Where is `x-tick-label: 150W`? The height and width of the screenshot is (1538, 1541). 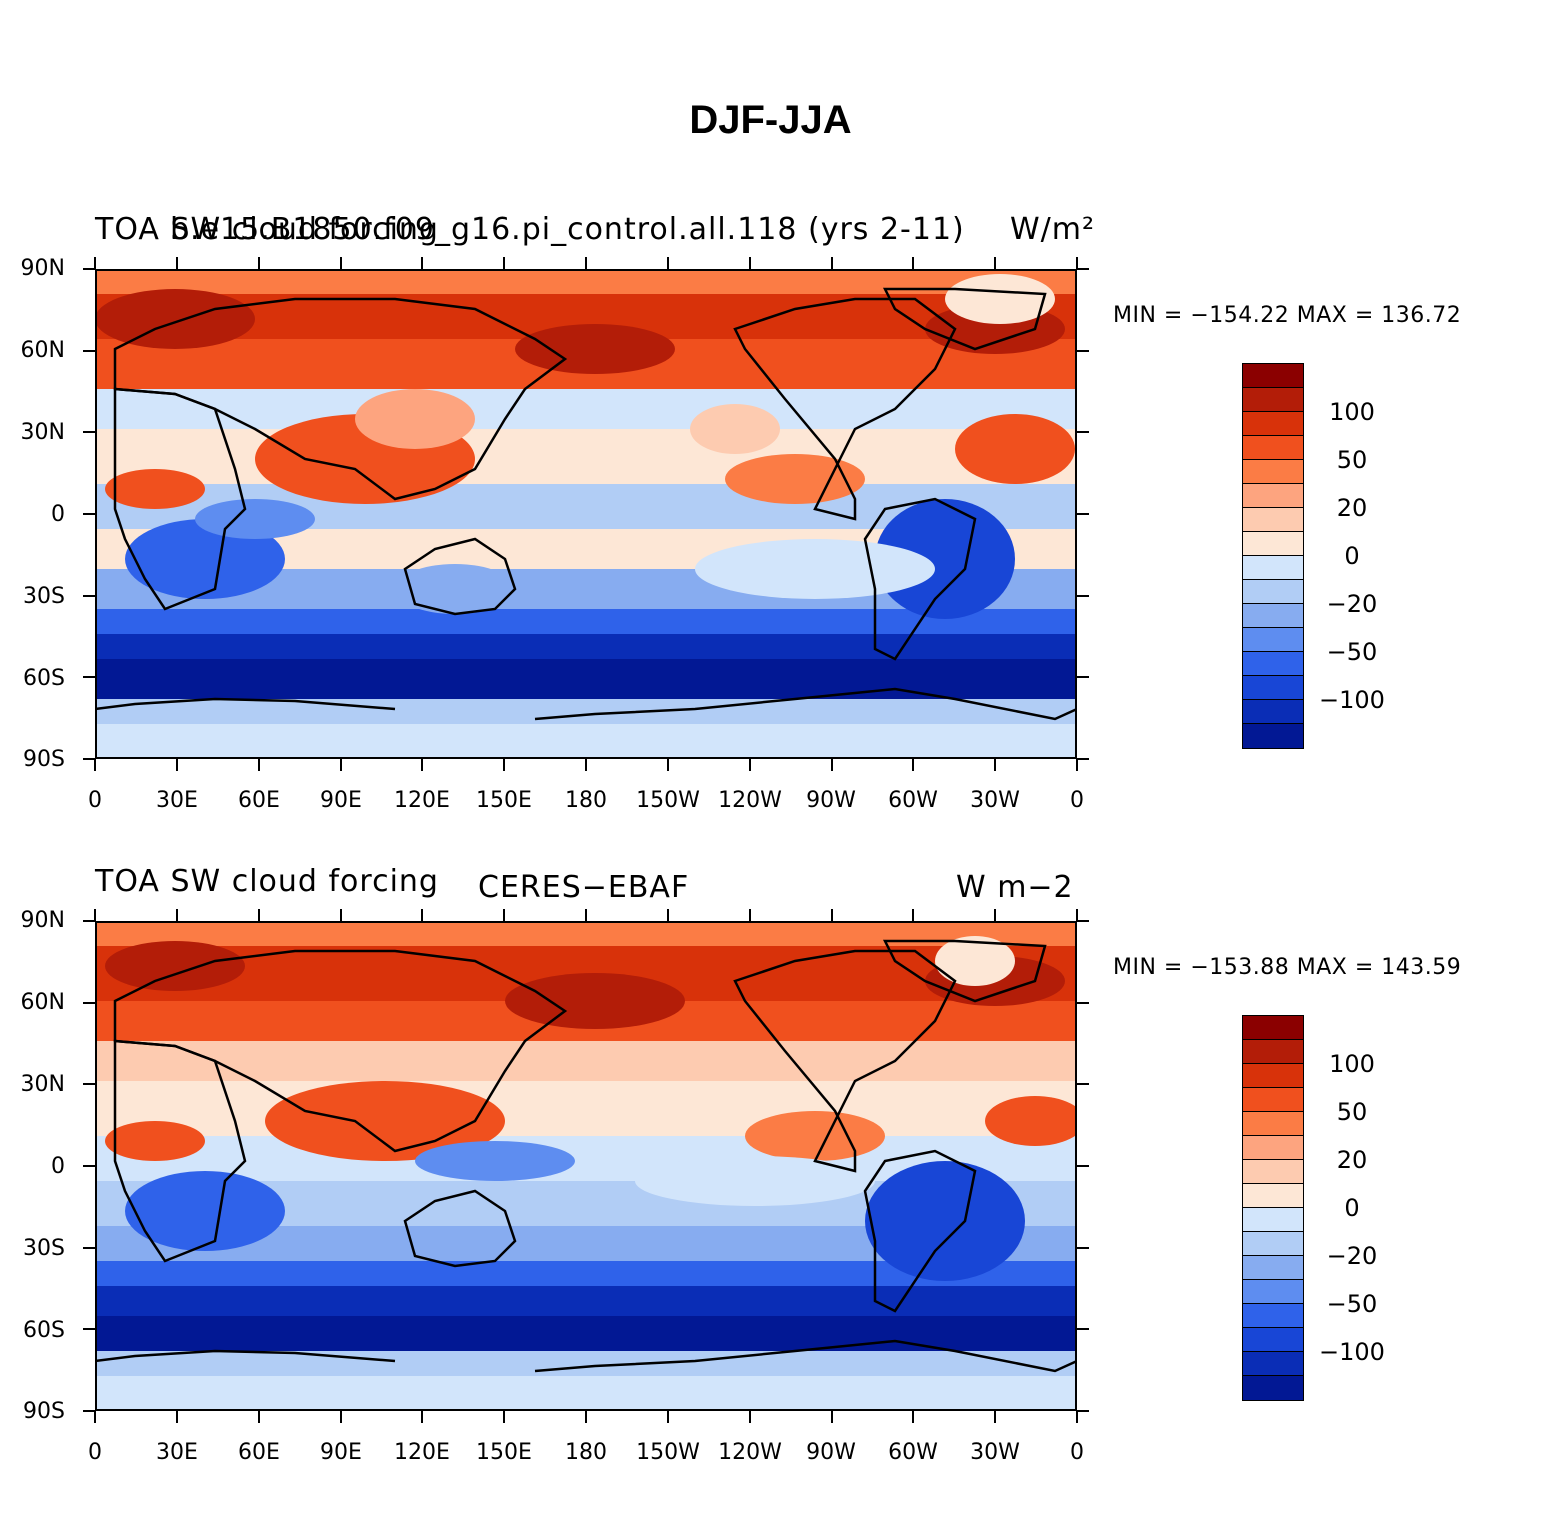 x-tick-label: 150W is located at coordinates (668, 1452).